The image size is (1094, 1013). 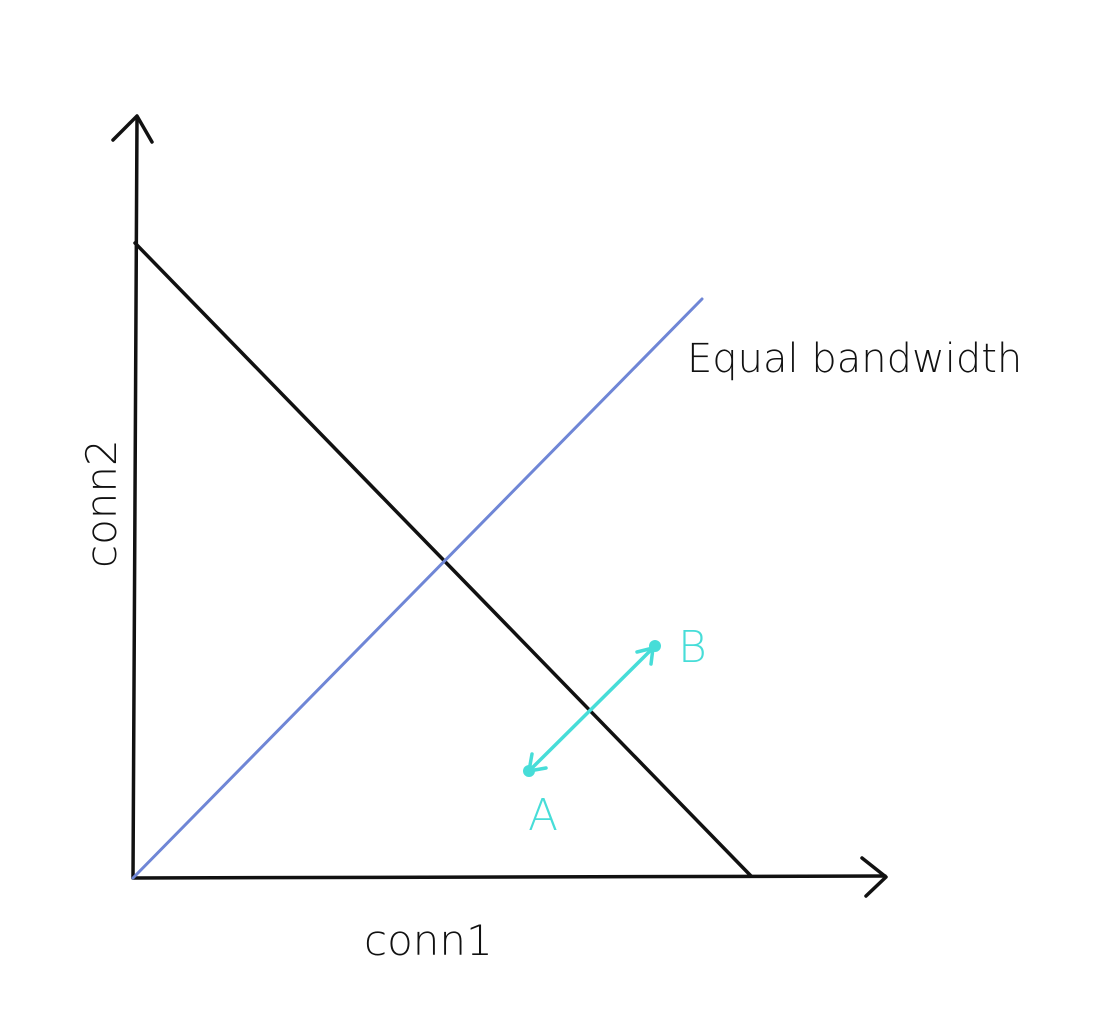 I want to click on point-b-label: B, so click(x=692, y=647).